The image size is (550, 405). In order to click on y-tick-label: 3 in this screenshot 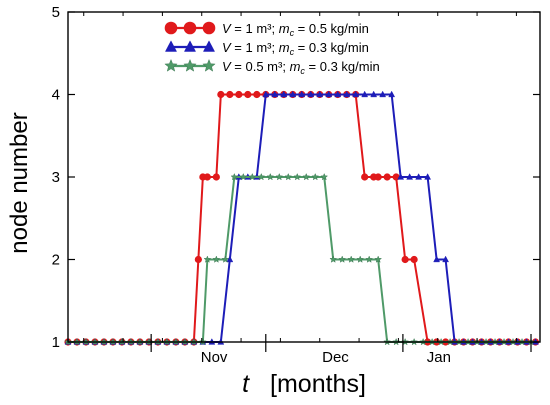, I will do `click(56, 177)`.